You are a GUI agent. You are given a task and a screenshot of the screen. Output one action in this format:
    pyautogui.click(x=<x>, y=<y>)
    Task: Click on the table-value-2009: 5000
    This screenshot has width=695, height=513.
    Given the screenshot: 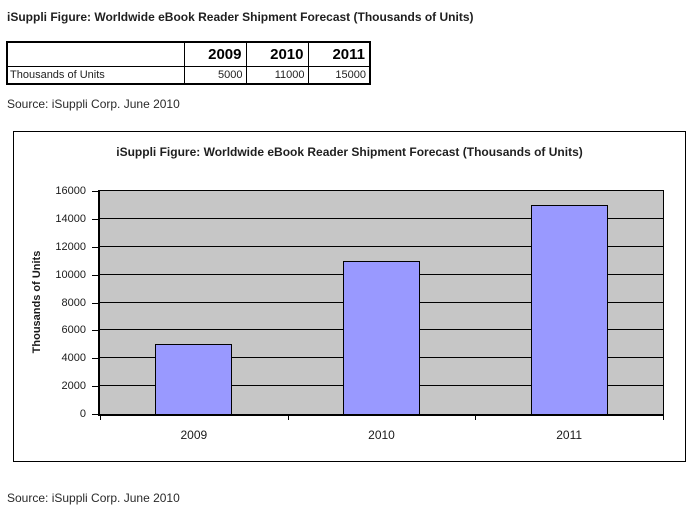 What is the action you would take?
    pyautogui.click(x=215, y=75)
    